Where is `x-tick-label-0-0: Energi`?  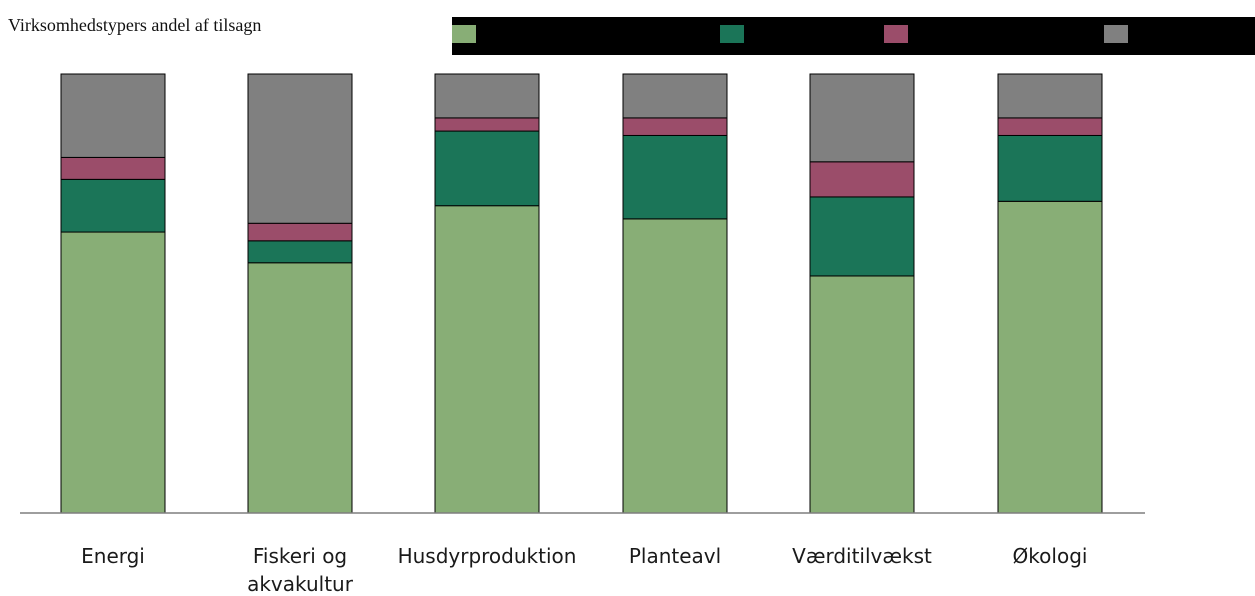 x-tick-label-0-0: Energi is located at coordinates (113, 556).